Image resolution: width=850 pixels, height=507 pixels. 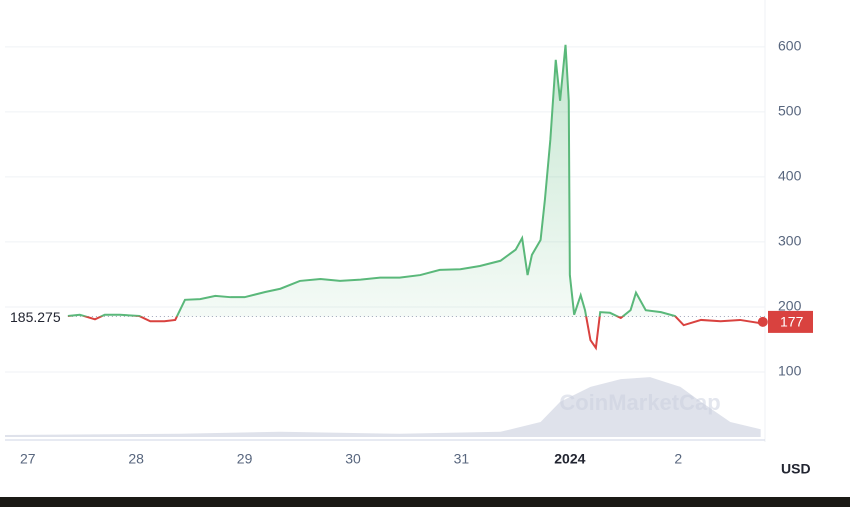 What do you see at coordinates (762, 321) in the screenshot?
I see `last-price-dot` at bounding box center [762, 321].